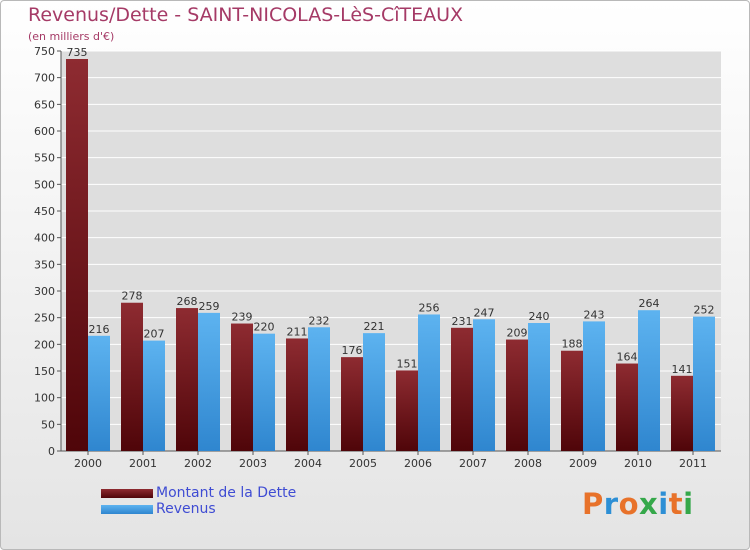 Image resolution: width=750 pixels, height=550 pixels. Describe the element at coordinates (374, 326) in the screenshot. I see `data-label-revenus-2005: 221` at that location.